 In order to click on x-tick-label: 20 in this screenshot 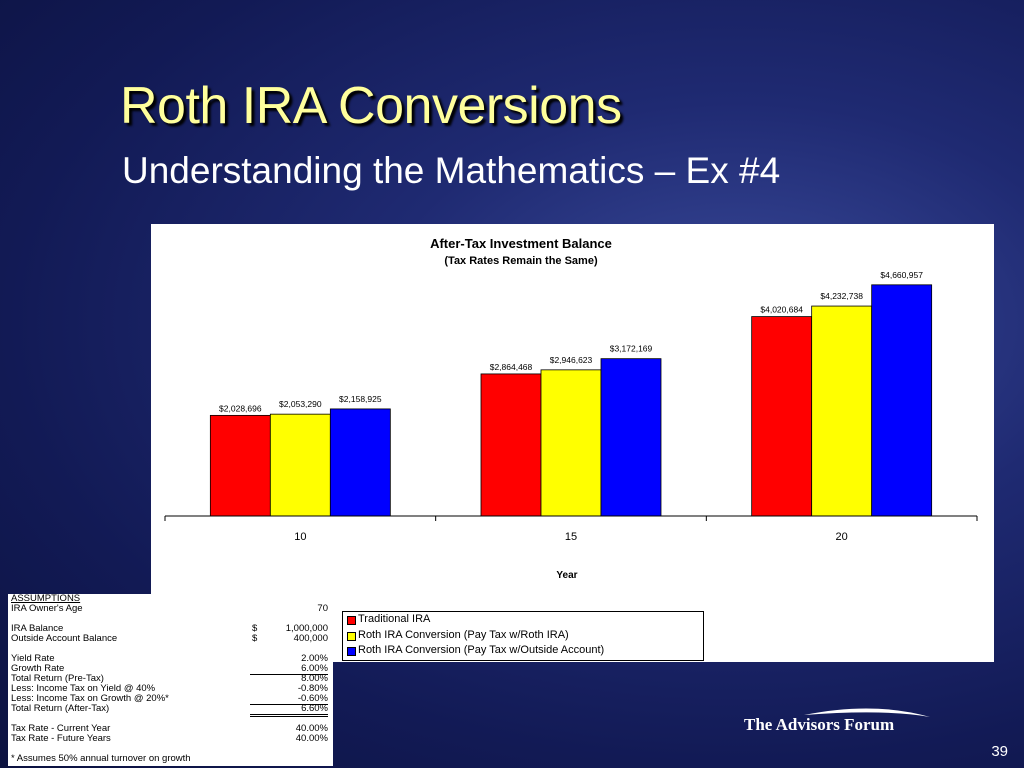, I will do `click(842, 537)`.